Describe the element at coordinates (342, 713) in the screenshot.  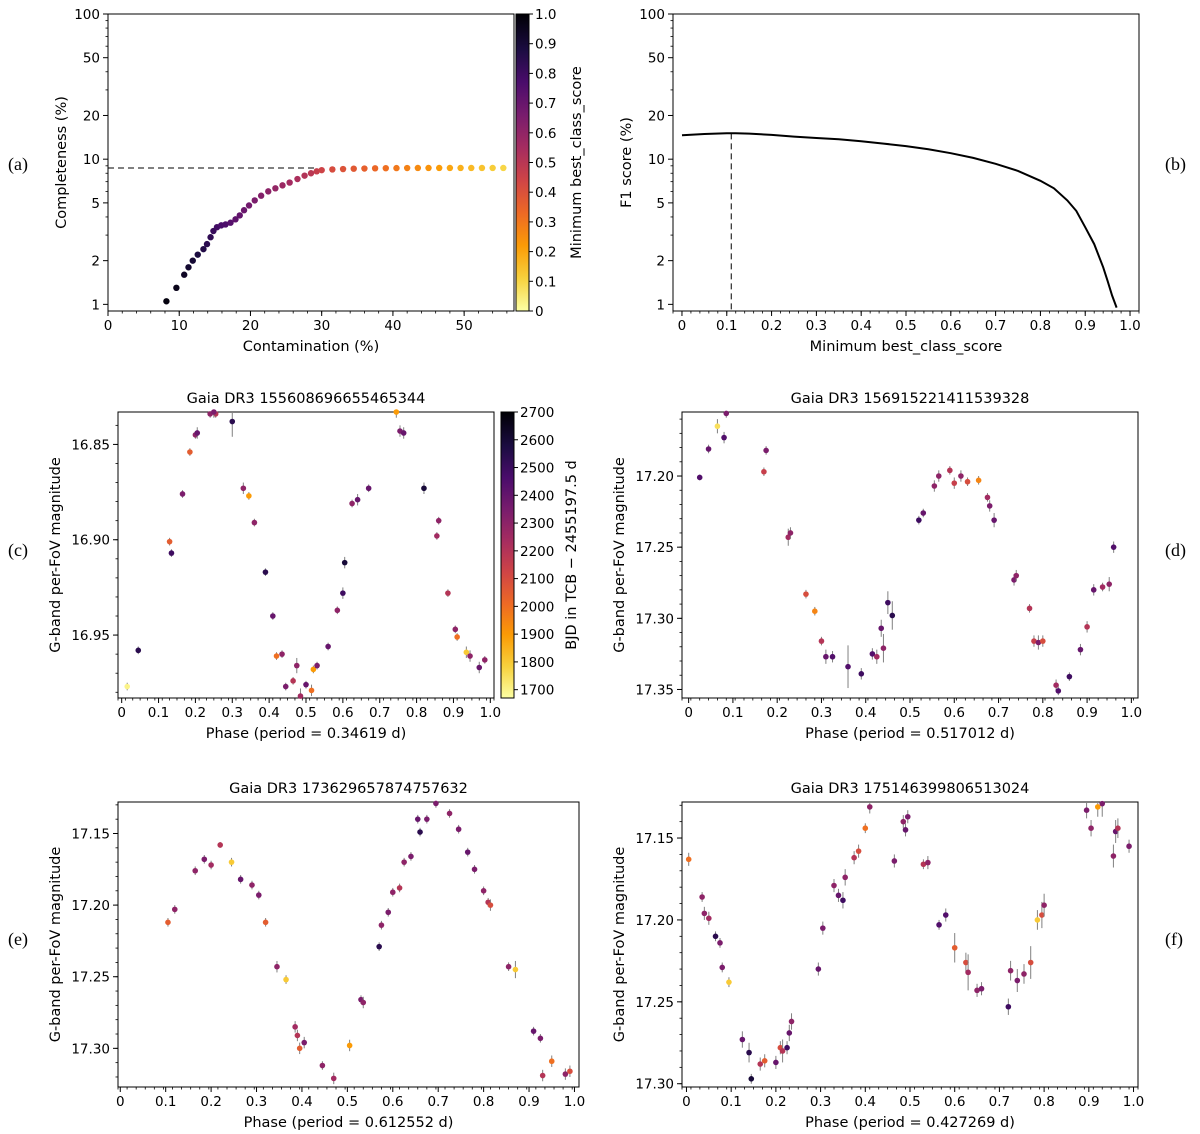
I see `x-tick-label-c: 0.6` at that location.